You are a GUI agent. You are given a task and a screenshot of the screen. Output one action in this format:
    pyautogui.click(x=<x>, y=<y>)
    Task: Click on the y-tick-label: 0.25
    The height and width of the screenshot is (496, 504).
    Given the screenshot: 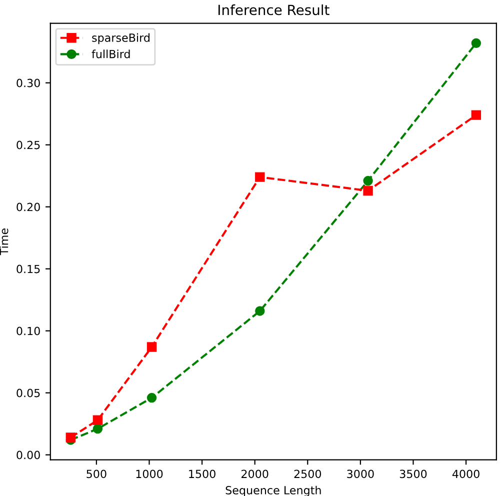 What is the action you would take?
    pyautogui.click(x=28, y=145)
    